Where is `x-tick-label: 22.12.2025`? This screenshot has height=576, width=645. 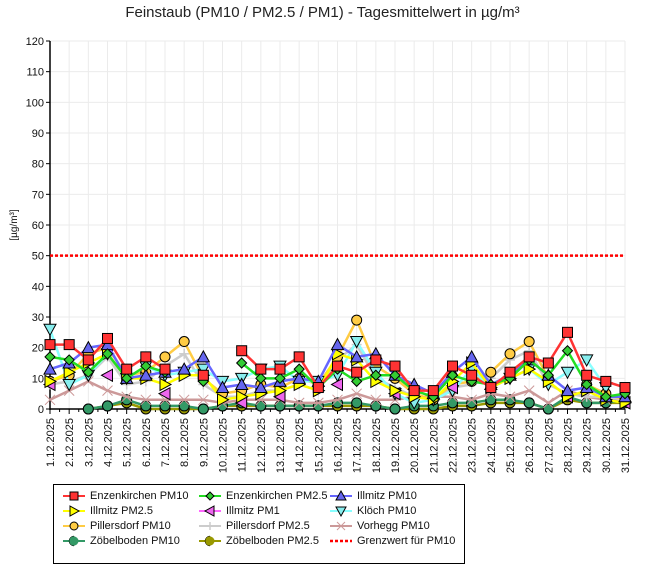
x-tick-label: 22.12.2025 is located at coordinates (454, 445).